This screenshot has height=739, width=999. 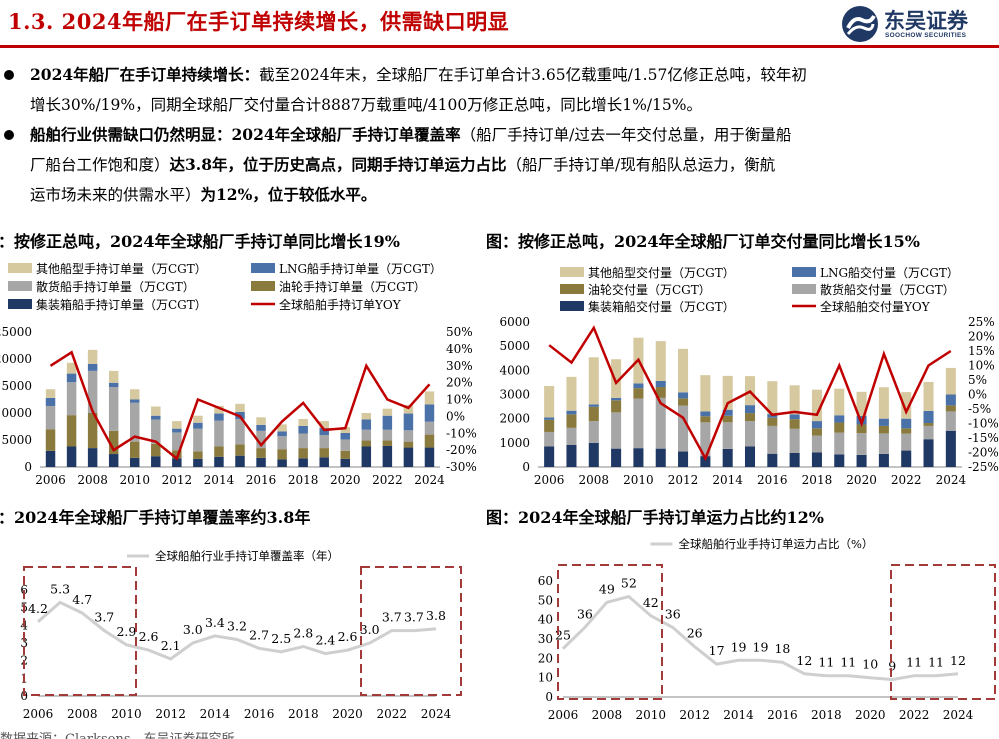 I want to click on x-tick-label: 2006, so click(x=563, y=715).